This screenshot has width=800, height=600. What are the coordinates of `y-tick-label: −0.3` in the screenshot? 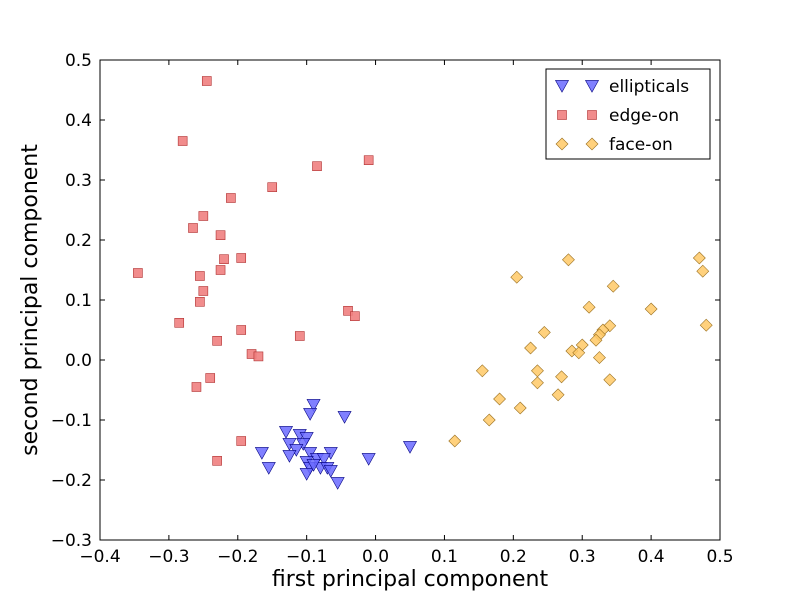 It's located at (71, 541).